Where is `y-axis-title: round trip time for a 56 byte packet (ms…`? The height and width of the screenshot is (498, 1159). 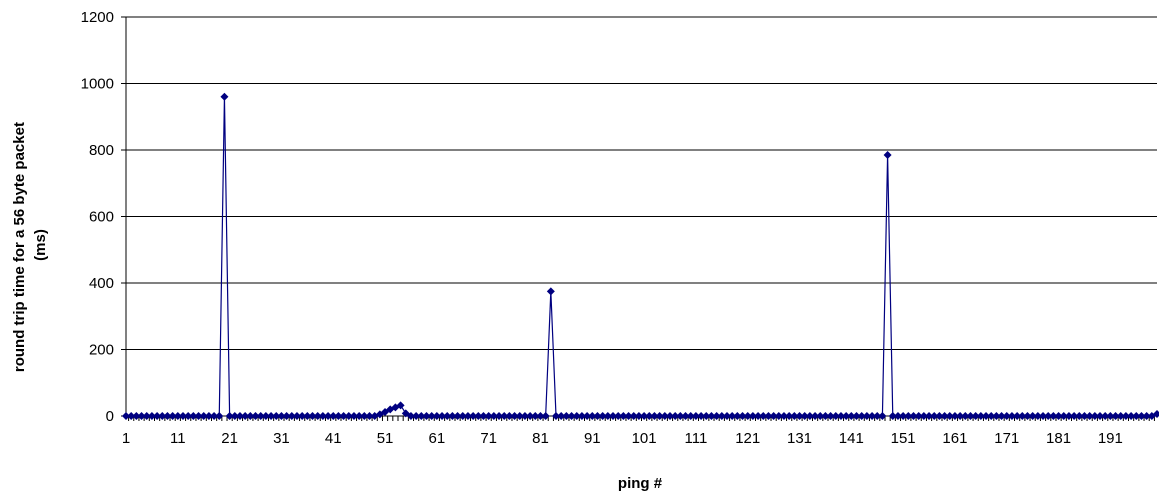 y-axis-title: round trip time for a 56 byte packet (ms… is located at coordinates (30, 245).